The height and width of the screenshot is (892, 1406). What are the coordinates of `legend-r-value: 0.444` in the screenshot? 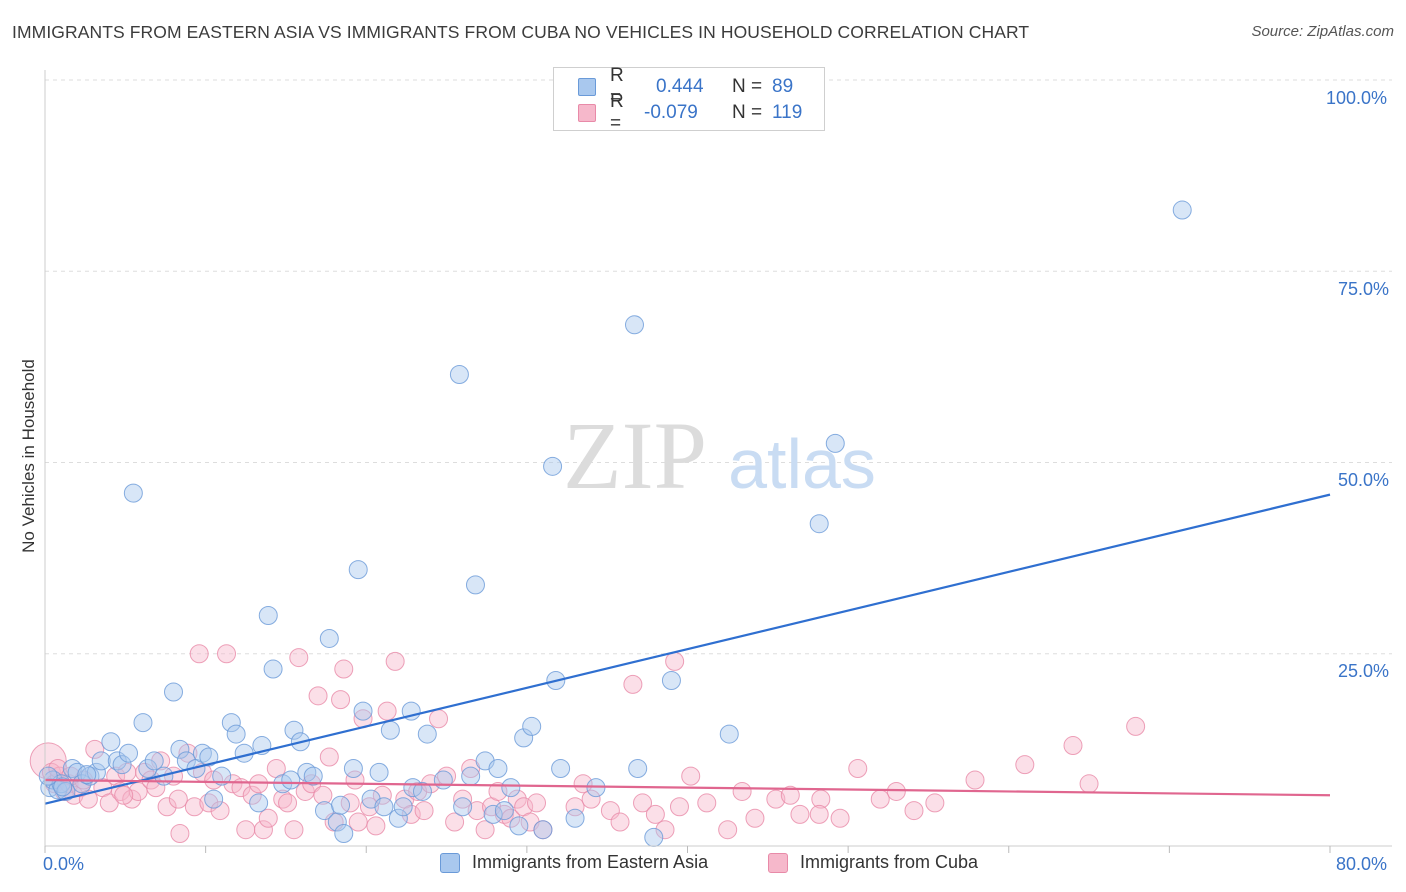 It's located at (680, 86).